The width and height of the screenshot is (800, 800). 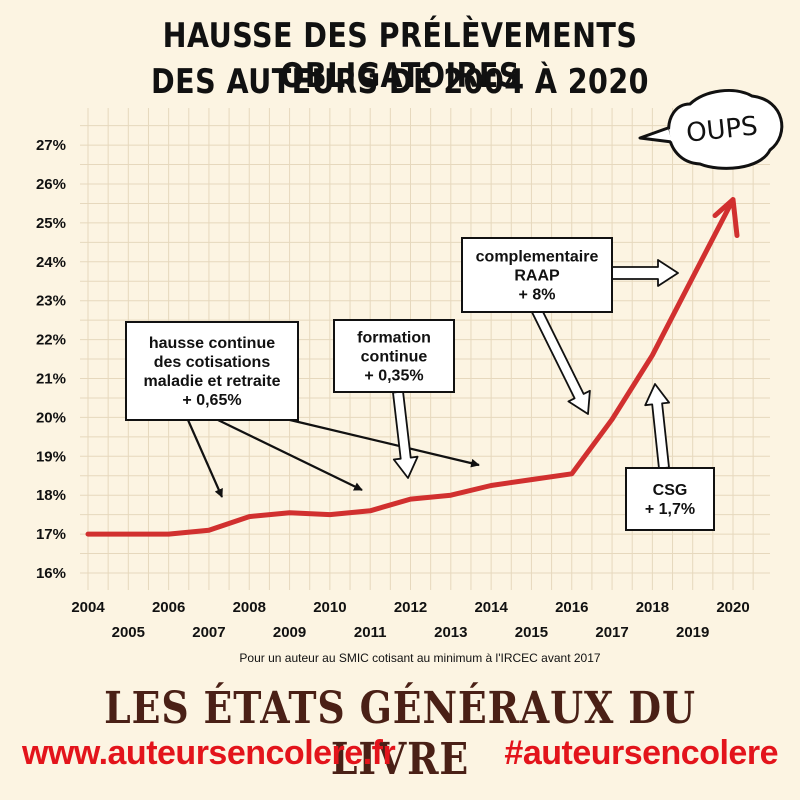 I want to click on x-tick-label: 2007, so click(x=208, y=632).